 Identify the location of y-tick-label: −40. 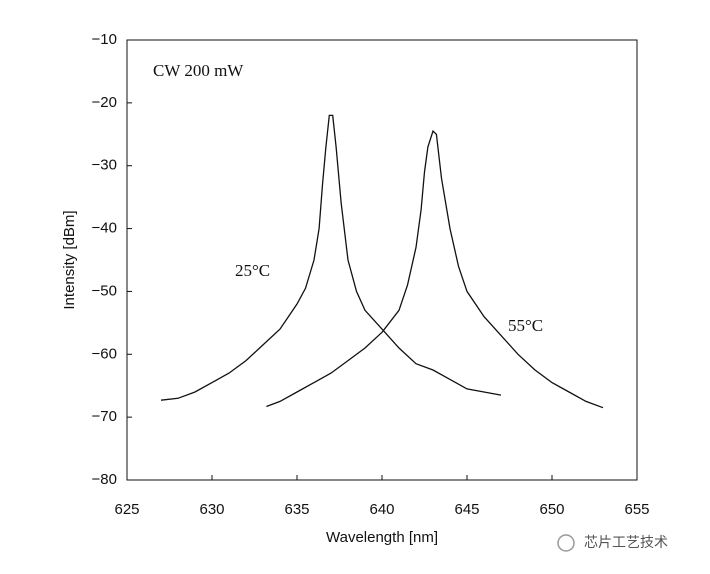
(104, 228).